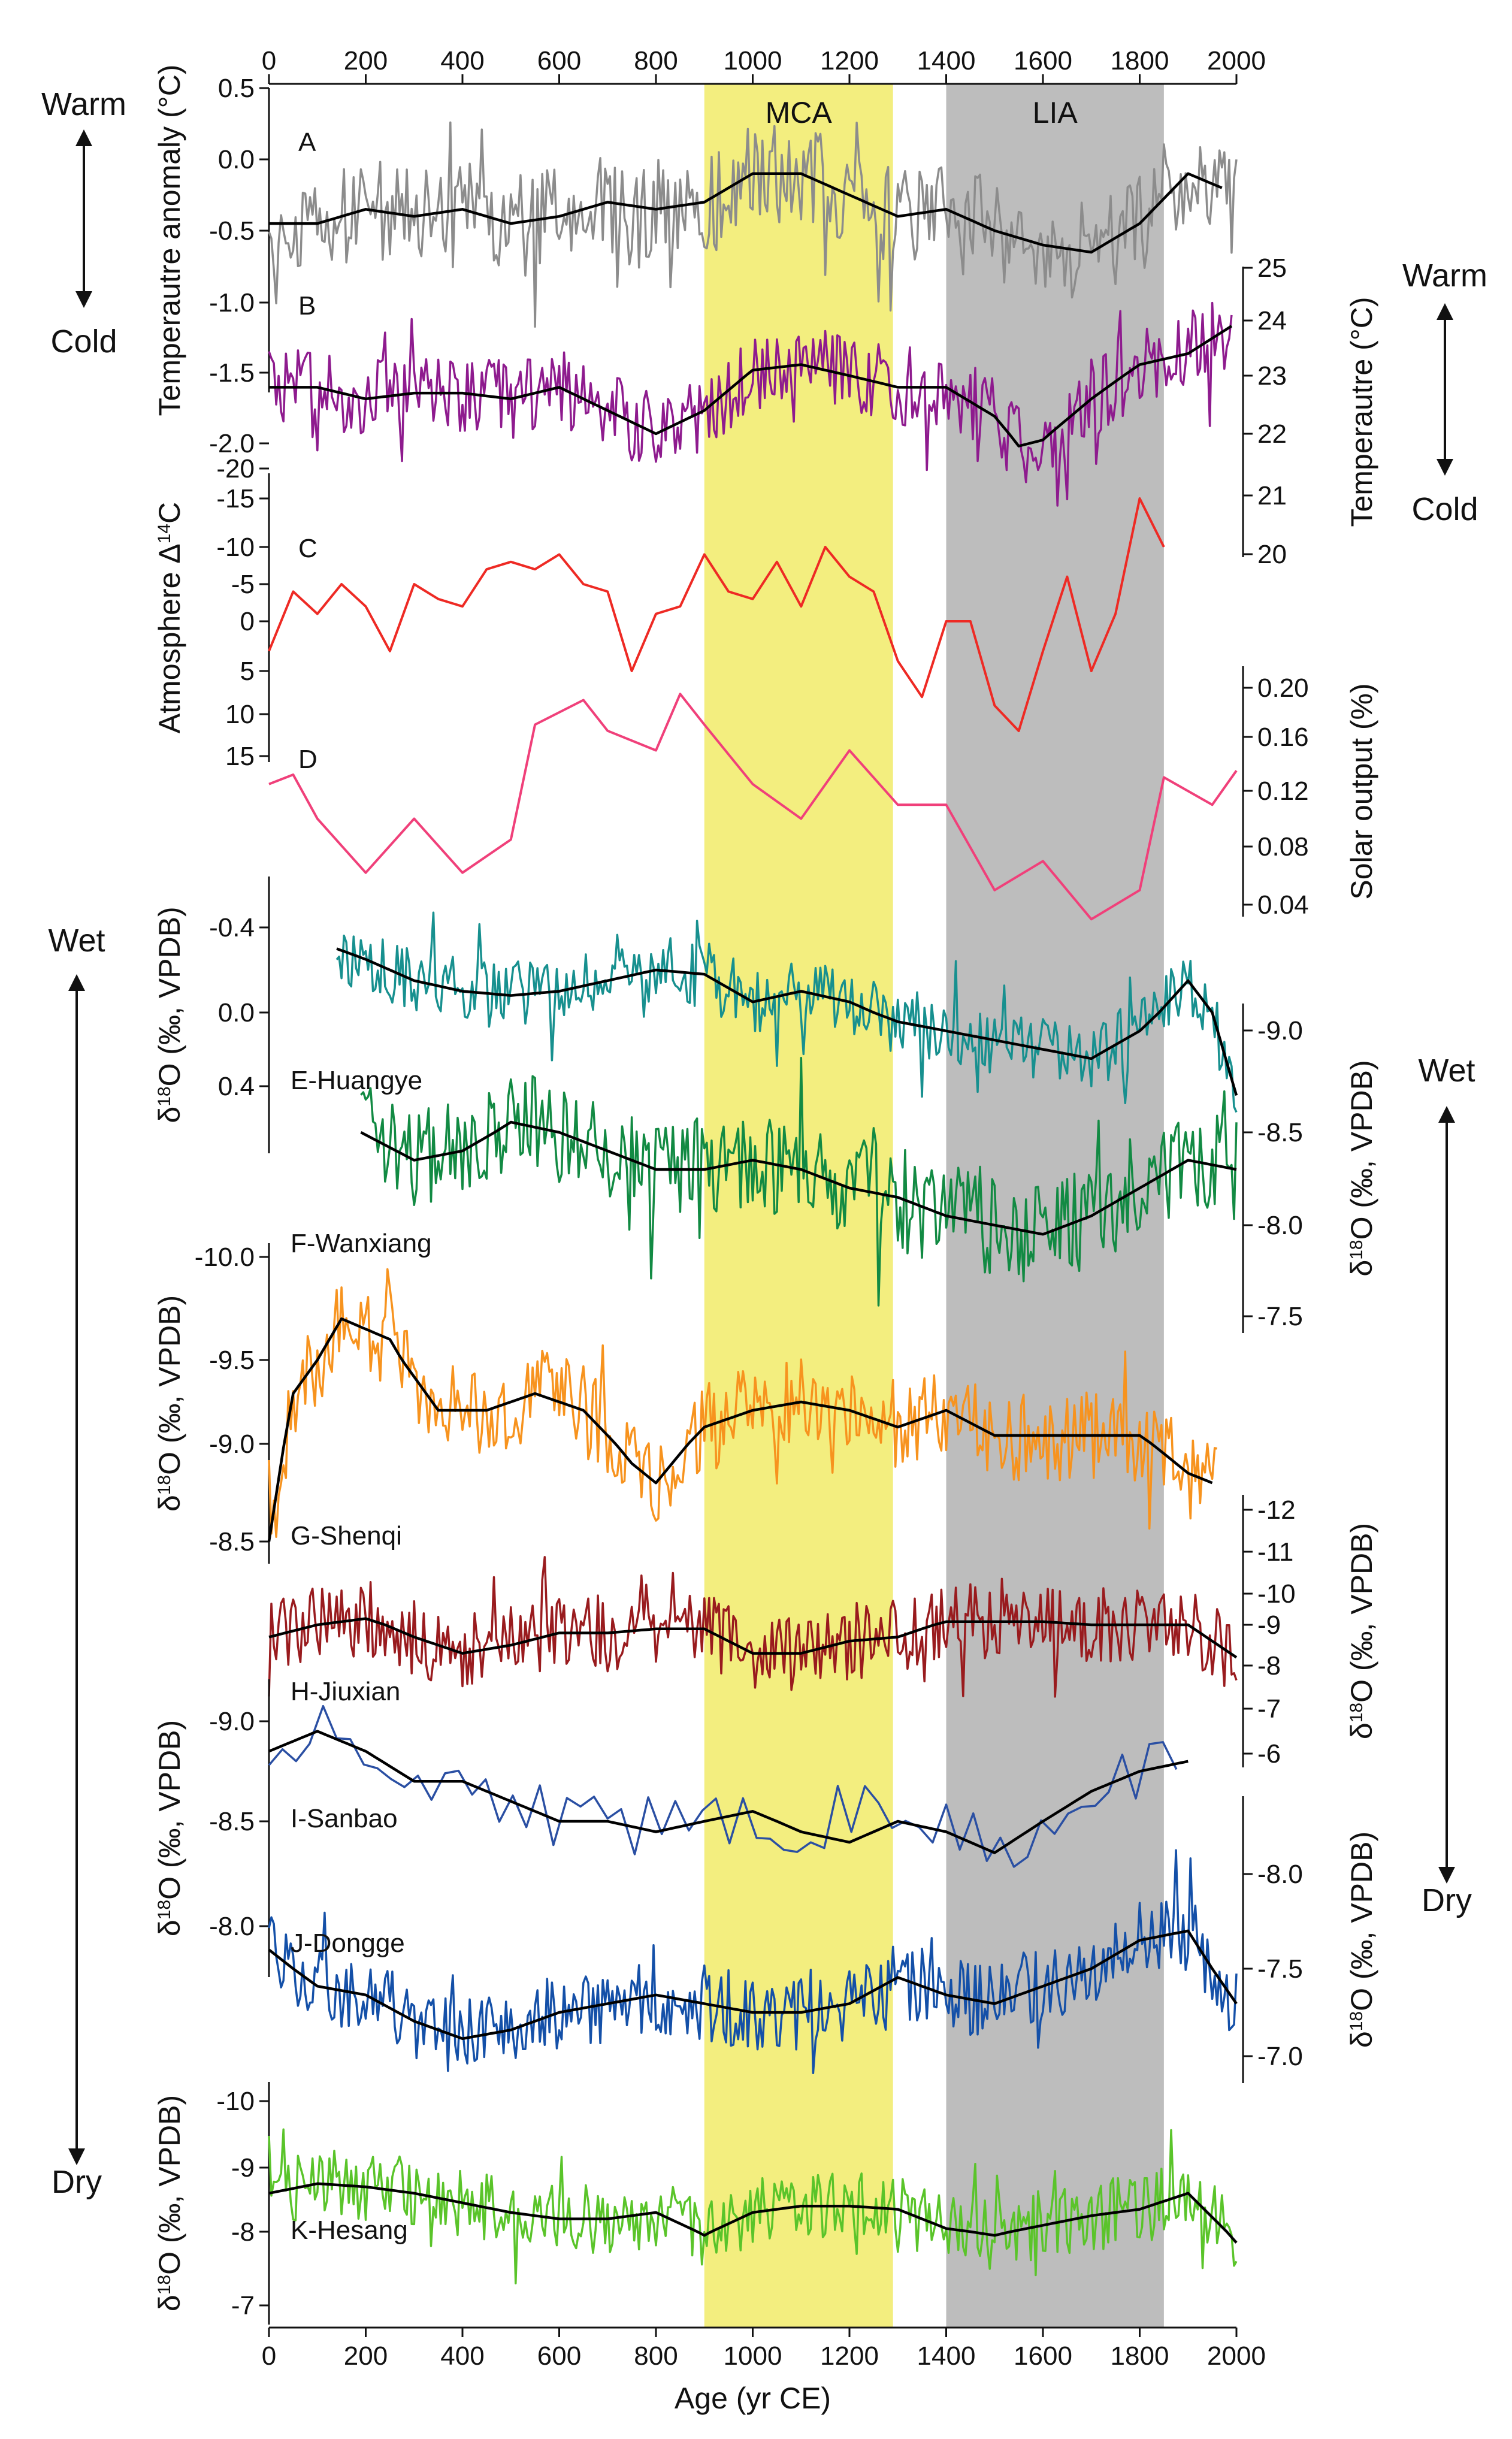 The height and width of the screenshot is (2439, 1512). What do you see at coordinates (1272, 376) in the screenshot?
I see `y-tick-label: 23` at bounding box center [1272, 376].